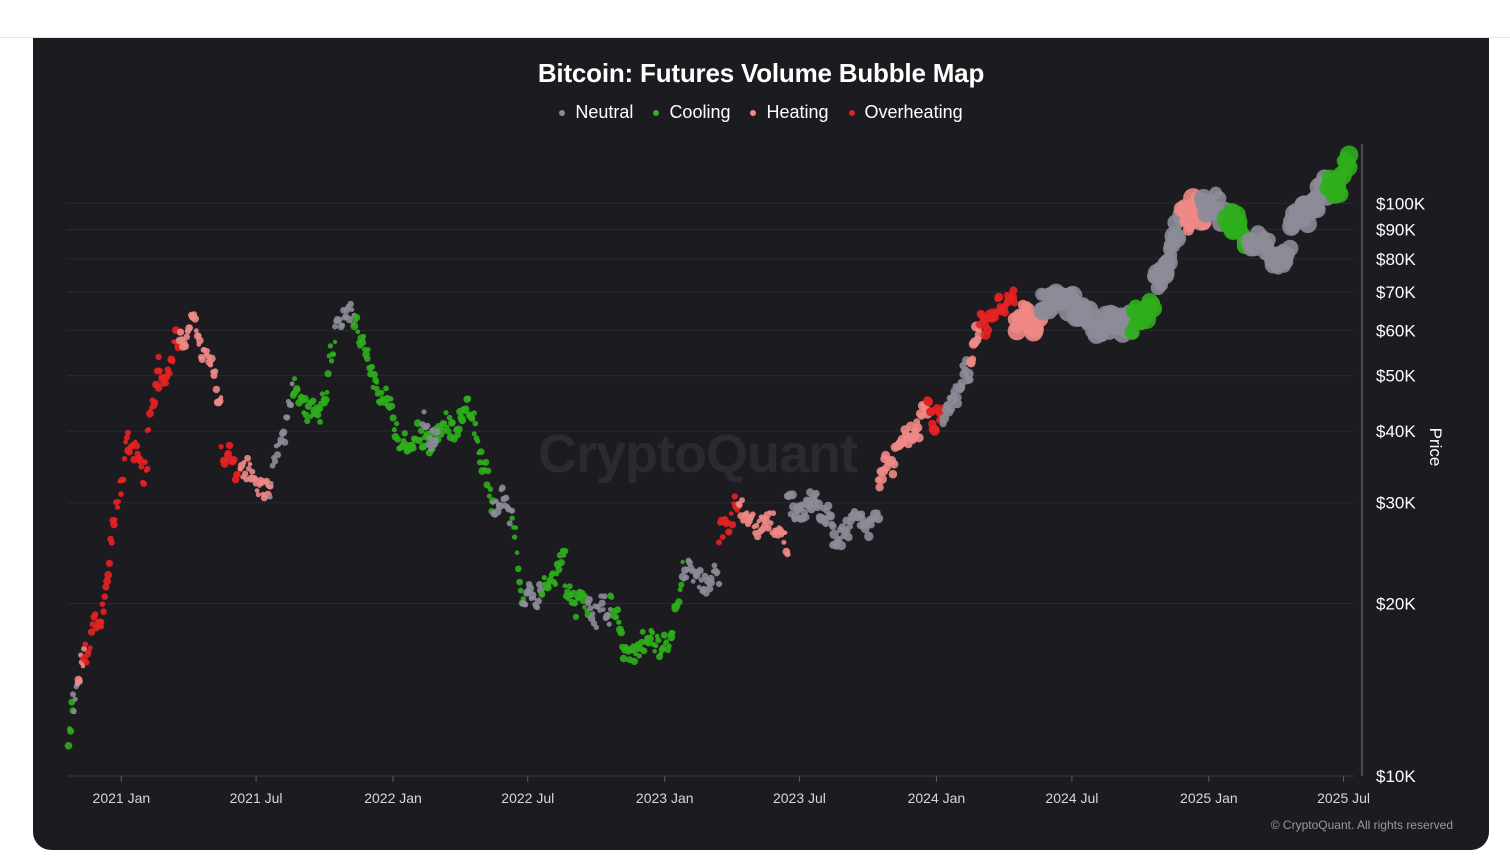 The image size is (1510, 866). Describe the element at coordinates (691, 112) in the screenshot. I see `legend-item-cooling: Cooling` at that location.